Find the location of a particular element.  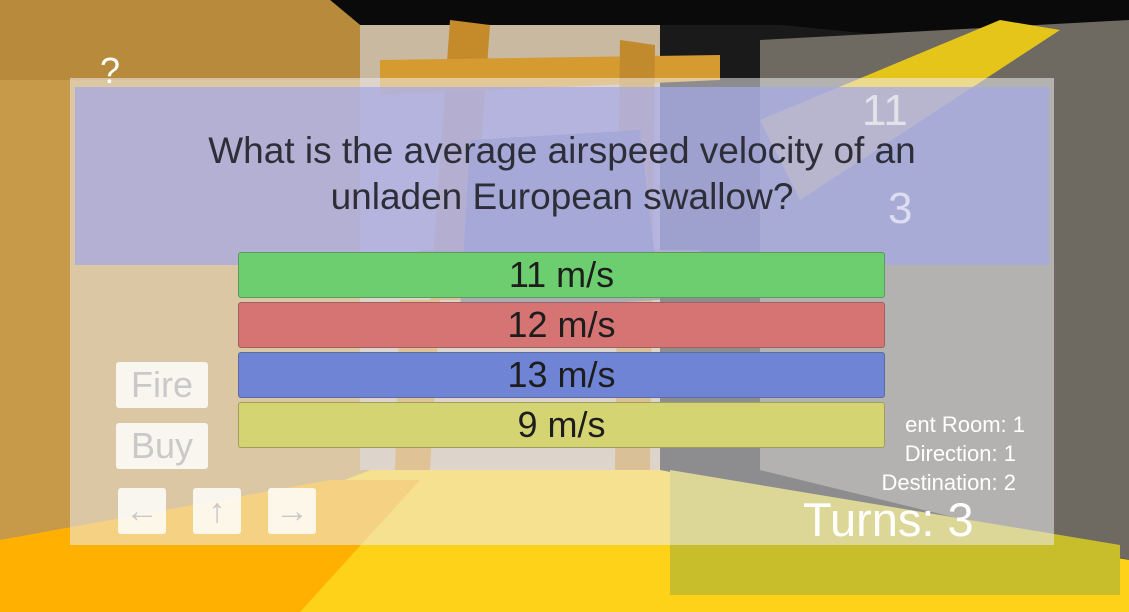

current-room-status: ent Room: 1 is located at coordinates (965, 424).